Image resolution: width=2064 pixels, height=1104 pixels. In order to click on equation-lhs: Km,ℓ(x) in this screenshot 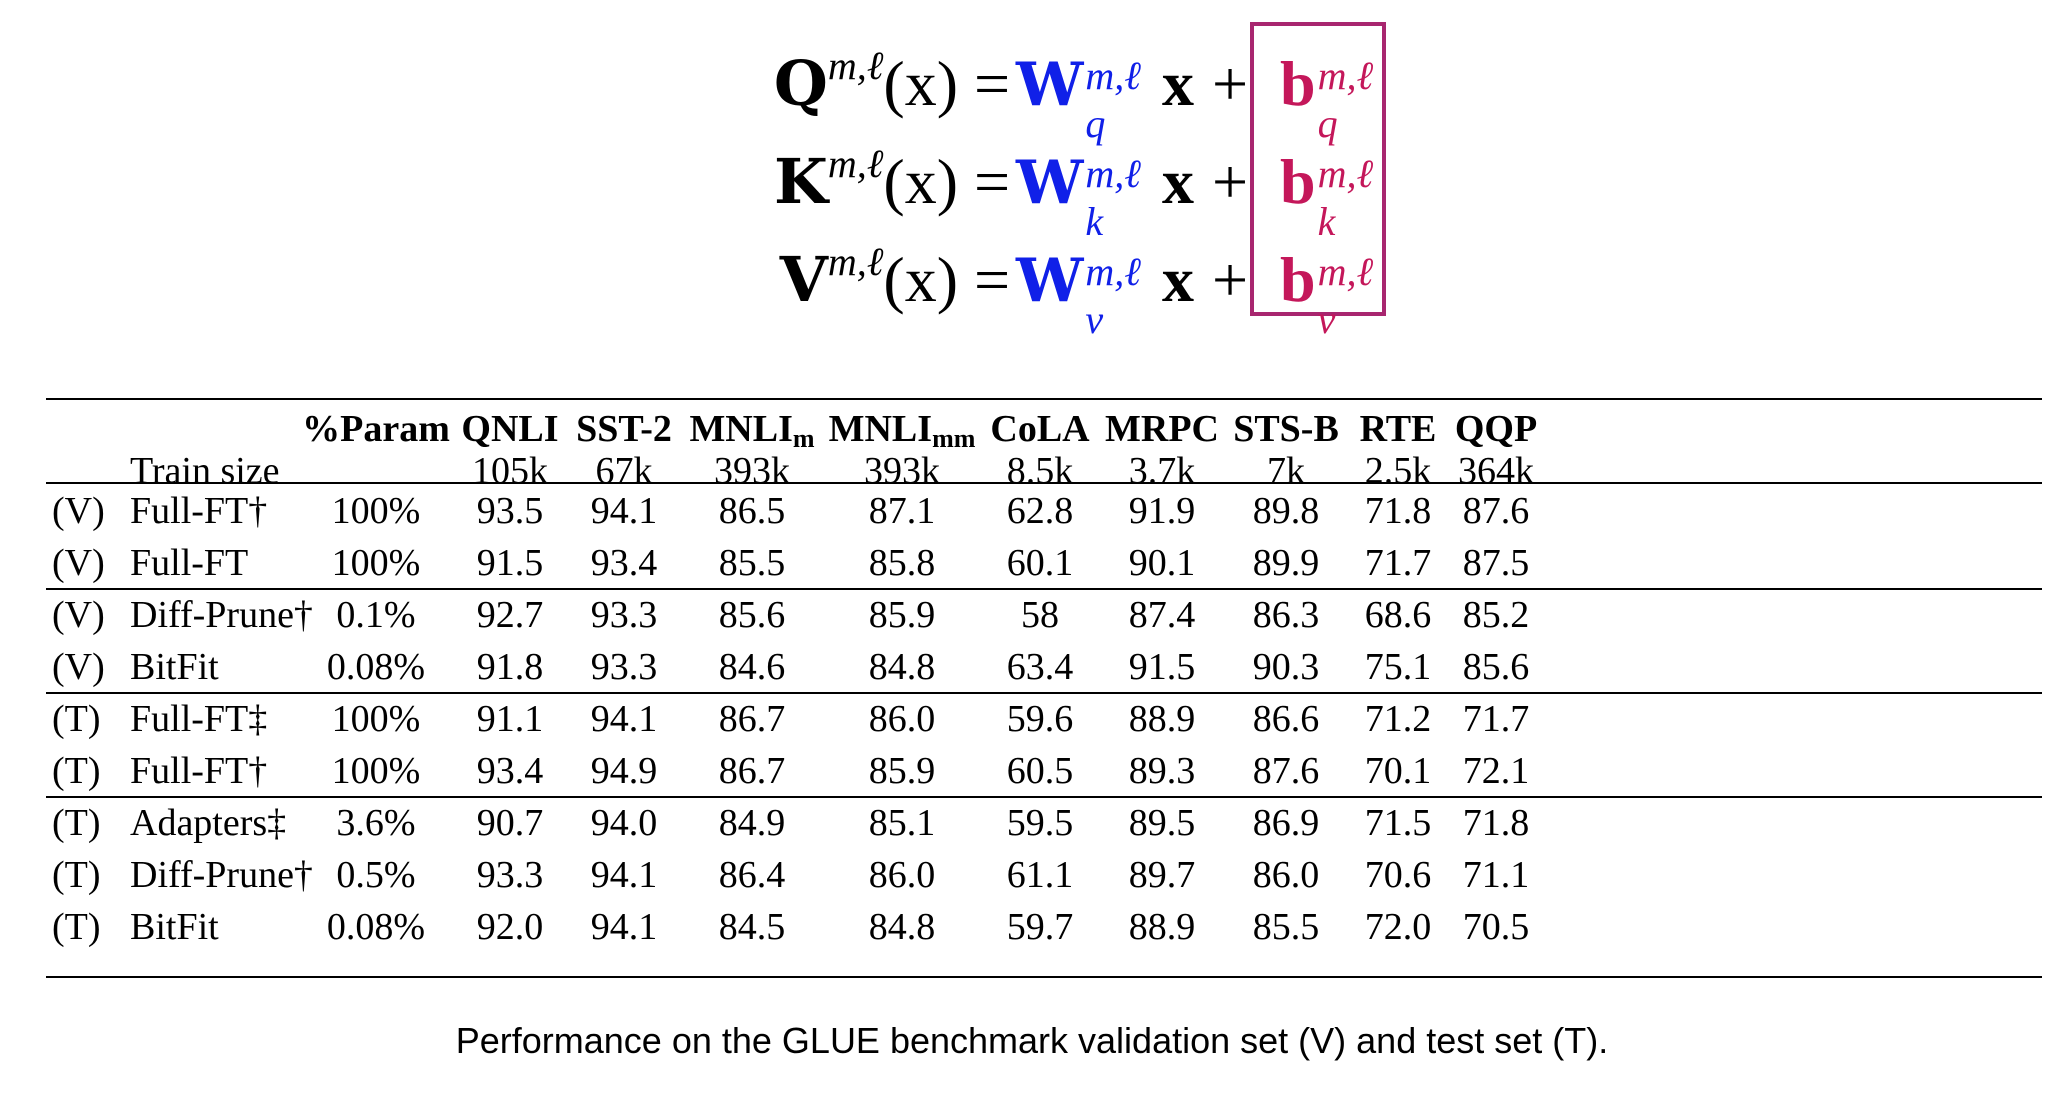, I will do `click(865, 179)`.